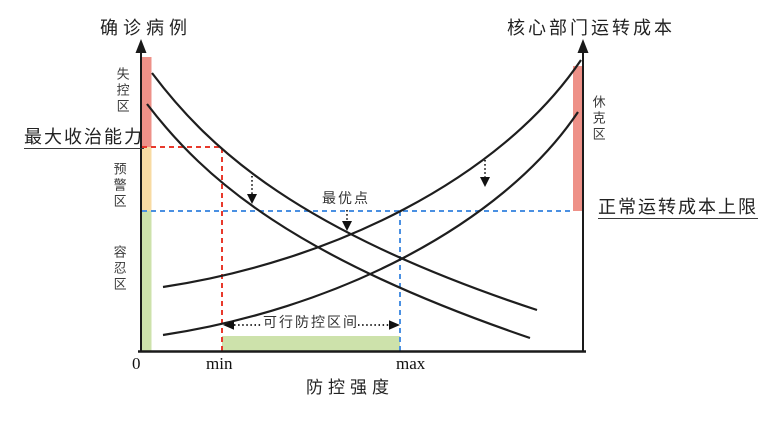 This screenshot has width=767, height=423. I want to click on normal-cost-limit-label: 正常运转成本上限, so click(678, 208).